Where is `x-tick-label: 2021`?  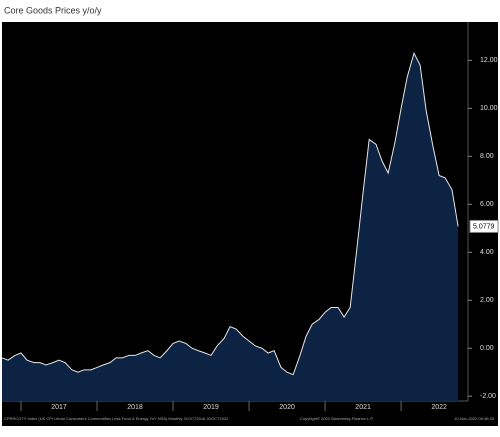
x-tick-label: 2021 is located at coordinates (363, 407).